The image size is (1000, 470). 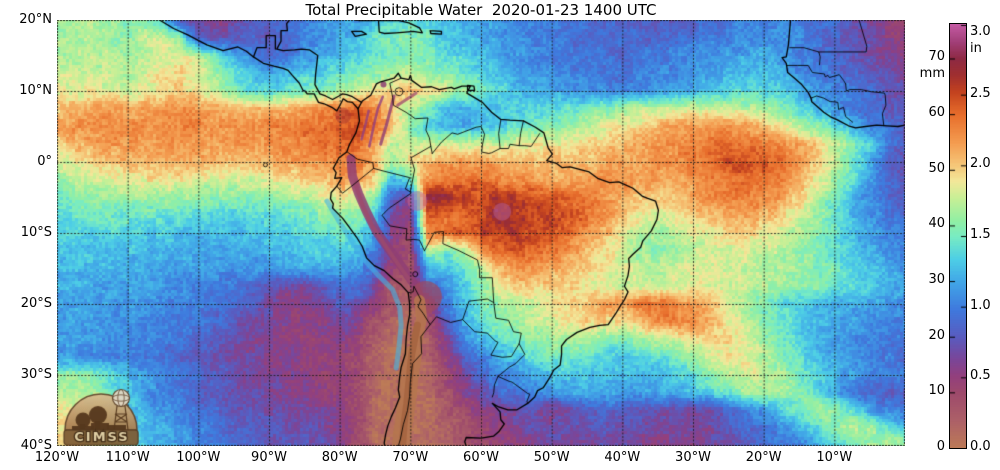 What do you see at coordinates (36, 445) in the screenshot?
I see `lat-axis-label: 40°S` at bounding box center [36, 445].